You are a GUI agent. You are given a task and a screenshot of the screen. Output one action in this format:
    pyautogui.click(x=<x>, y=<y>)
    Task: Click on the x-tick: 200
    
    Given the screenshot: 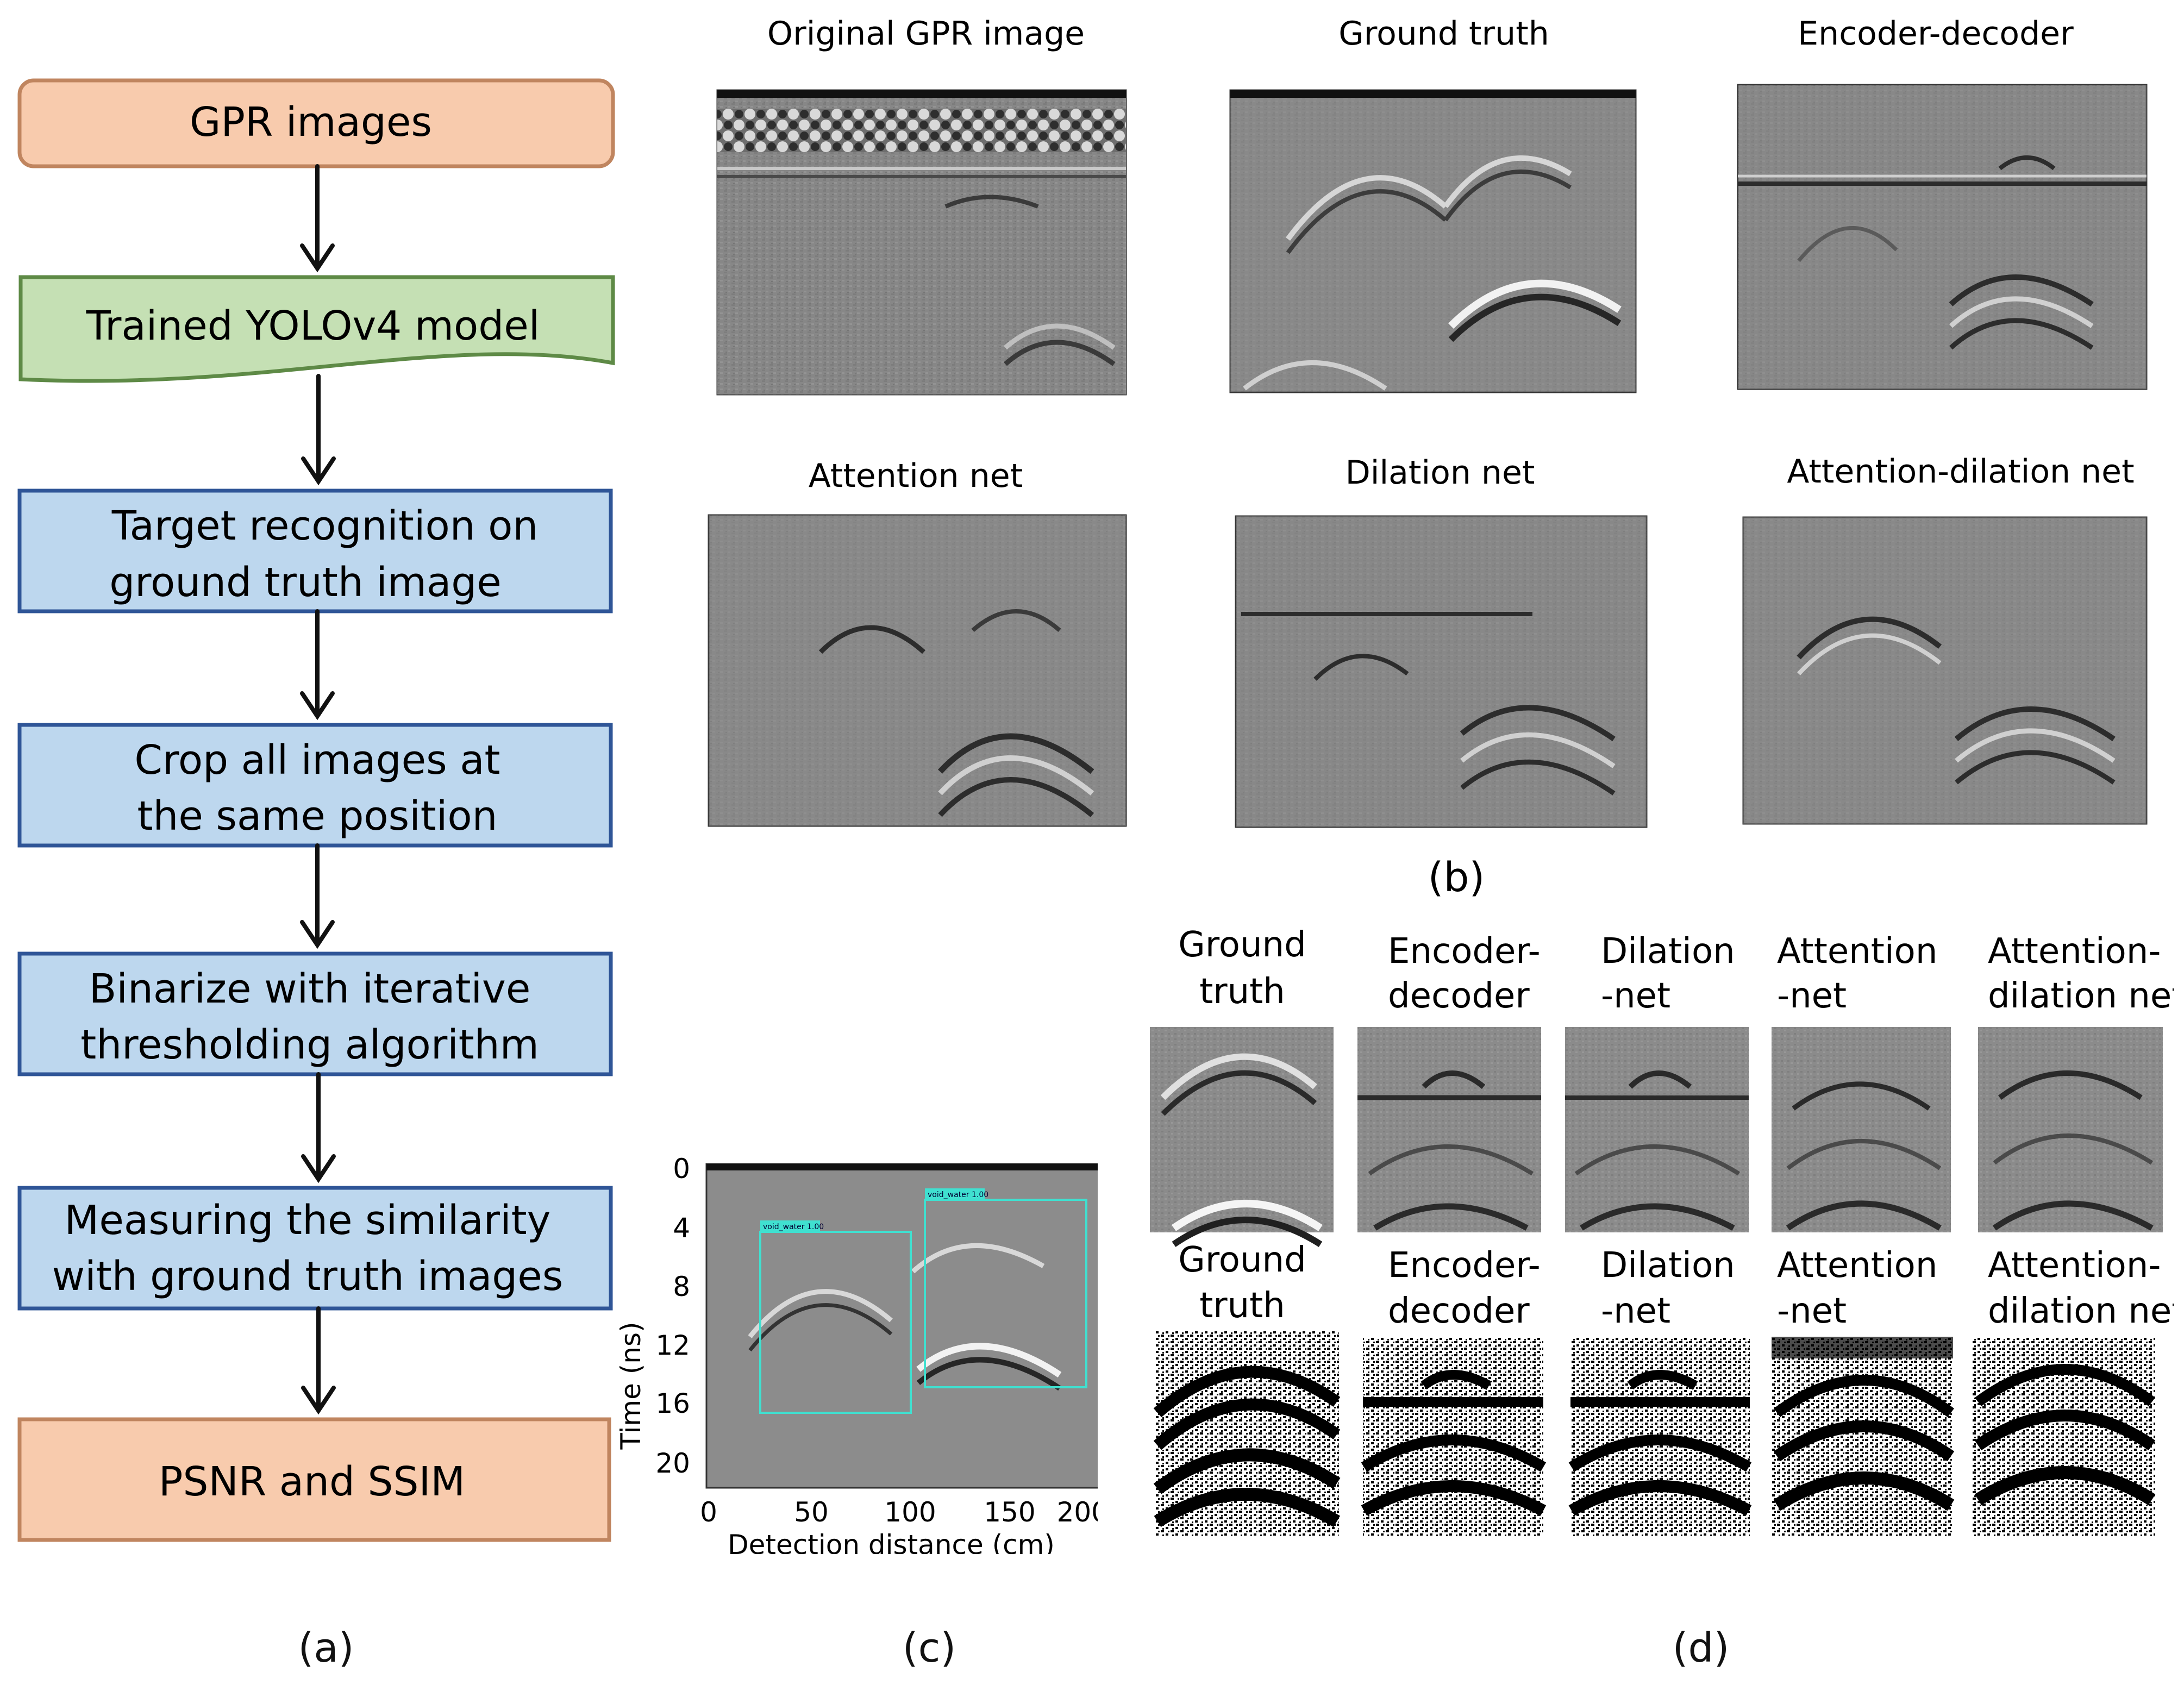 What is the action you would take?
    pyautogui.click(x=1077, y=1512)
    